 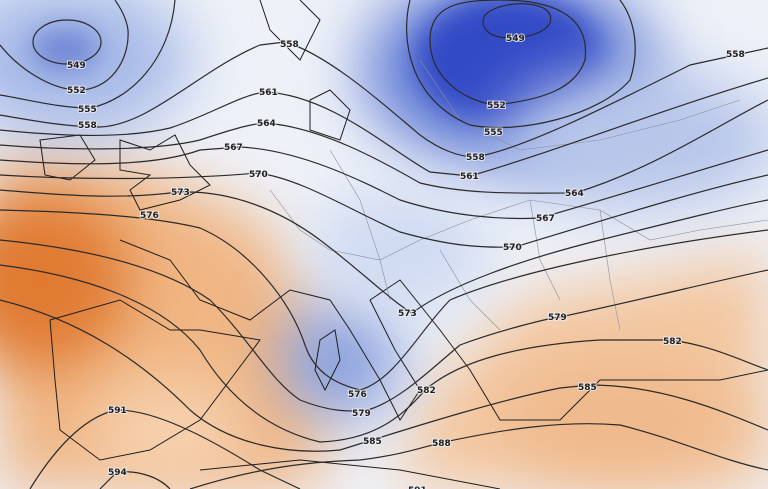 I want to click on contour-label: 588, so click(x=441, y=444).